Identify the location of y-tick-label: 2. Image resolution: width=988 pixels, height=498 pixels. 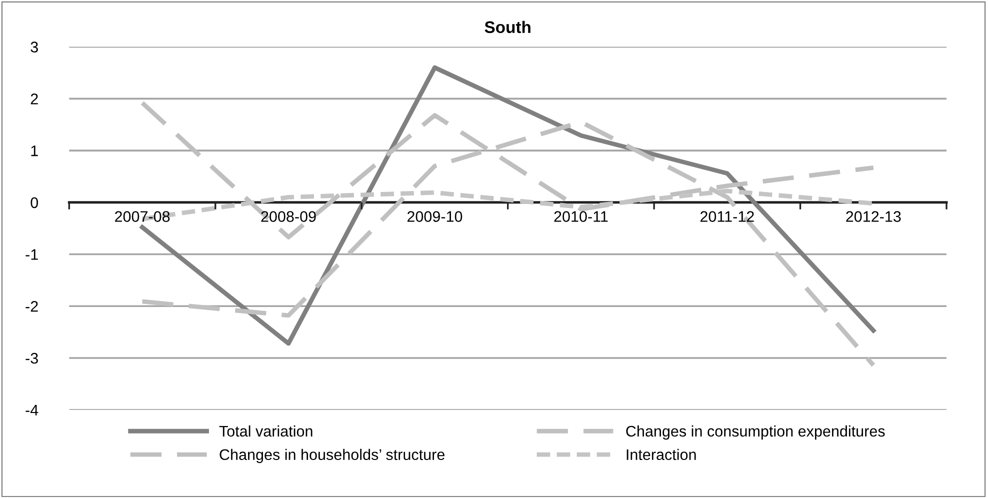
(34, 99).